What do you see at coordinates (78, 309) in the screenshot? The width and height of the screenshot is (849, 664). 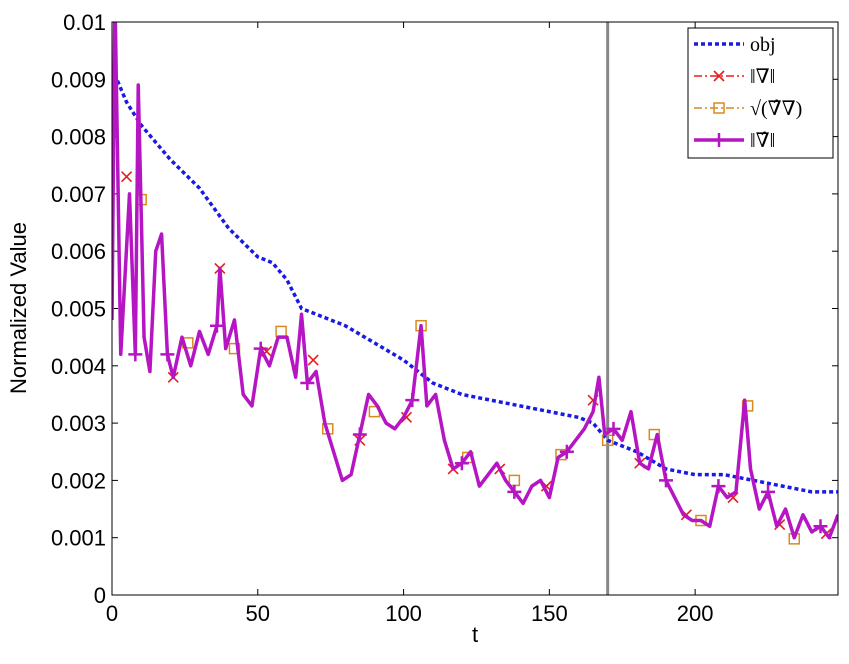 I see `y-tick-label: 0.005` at bounding box center [78, 309].